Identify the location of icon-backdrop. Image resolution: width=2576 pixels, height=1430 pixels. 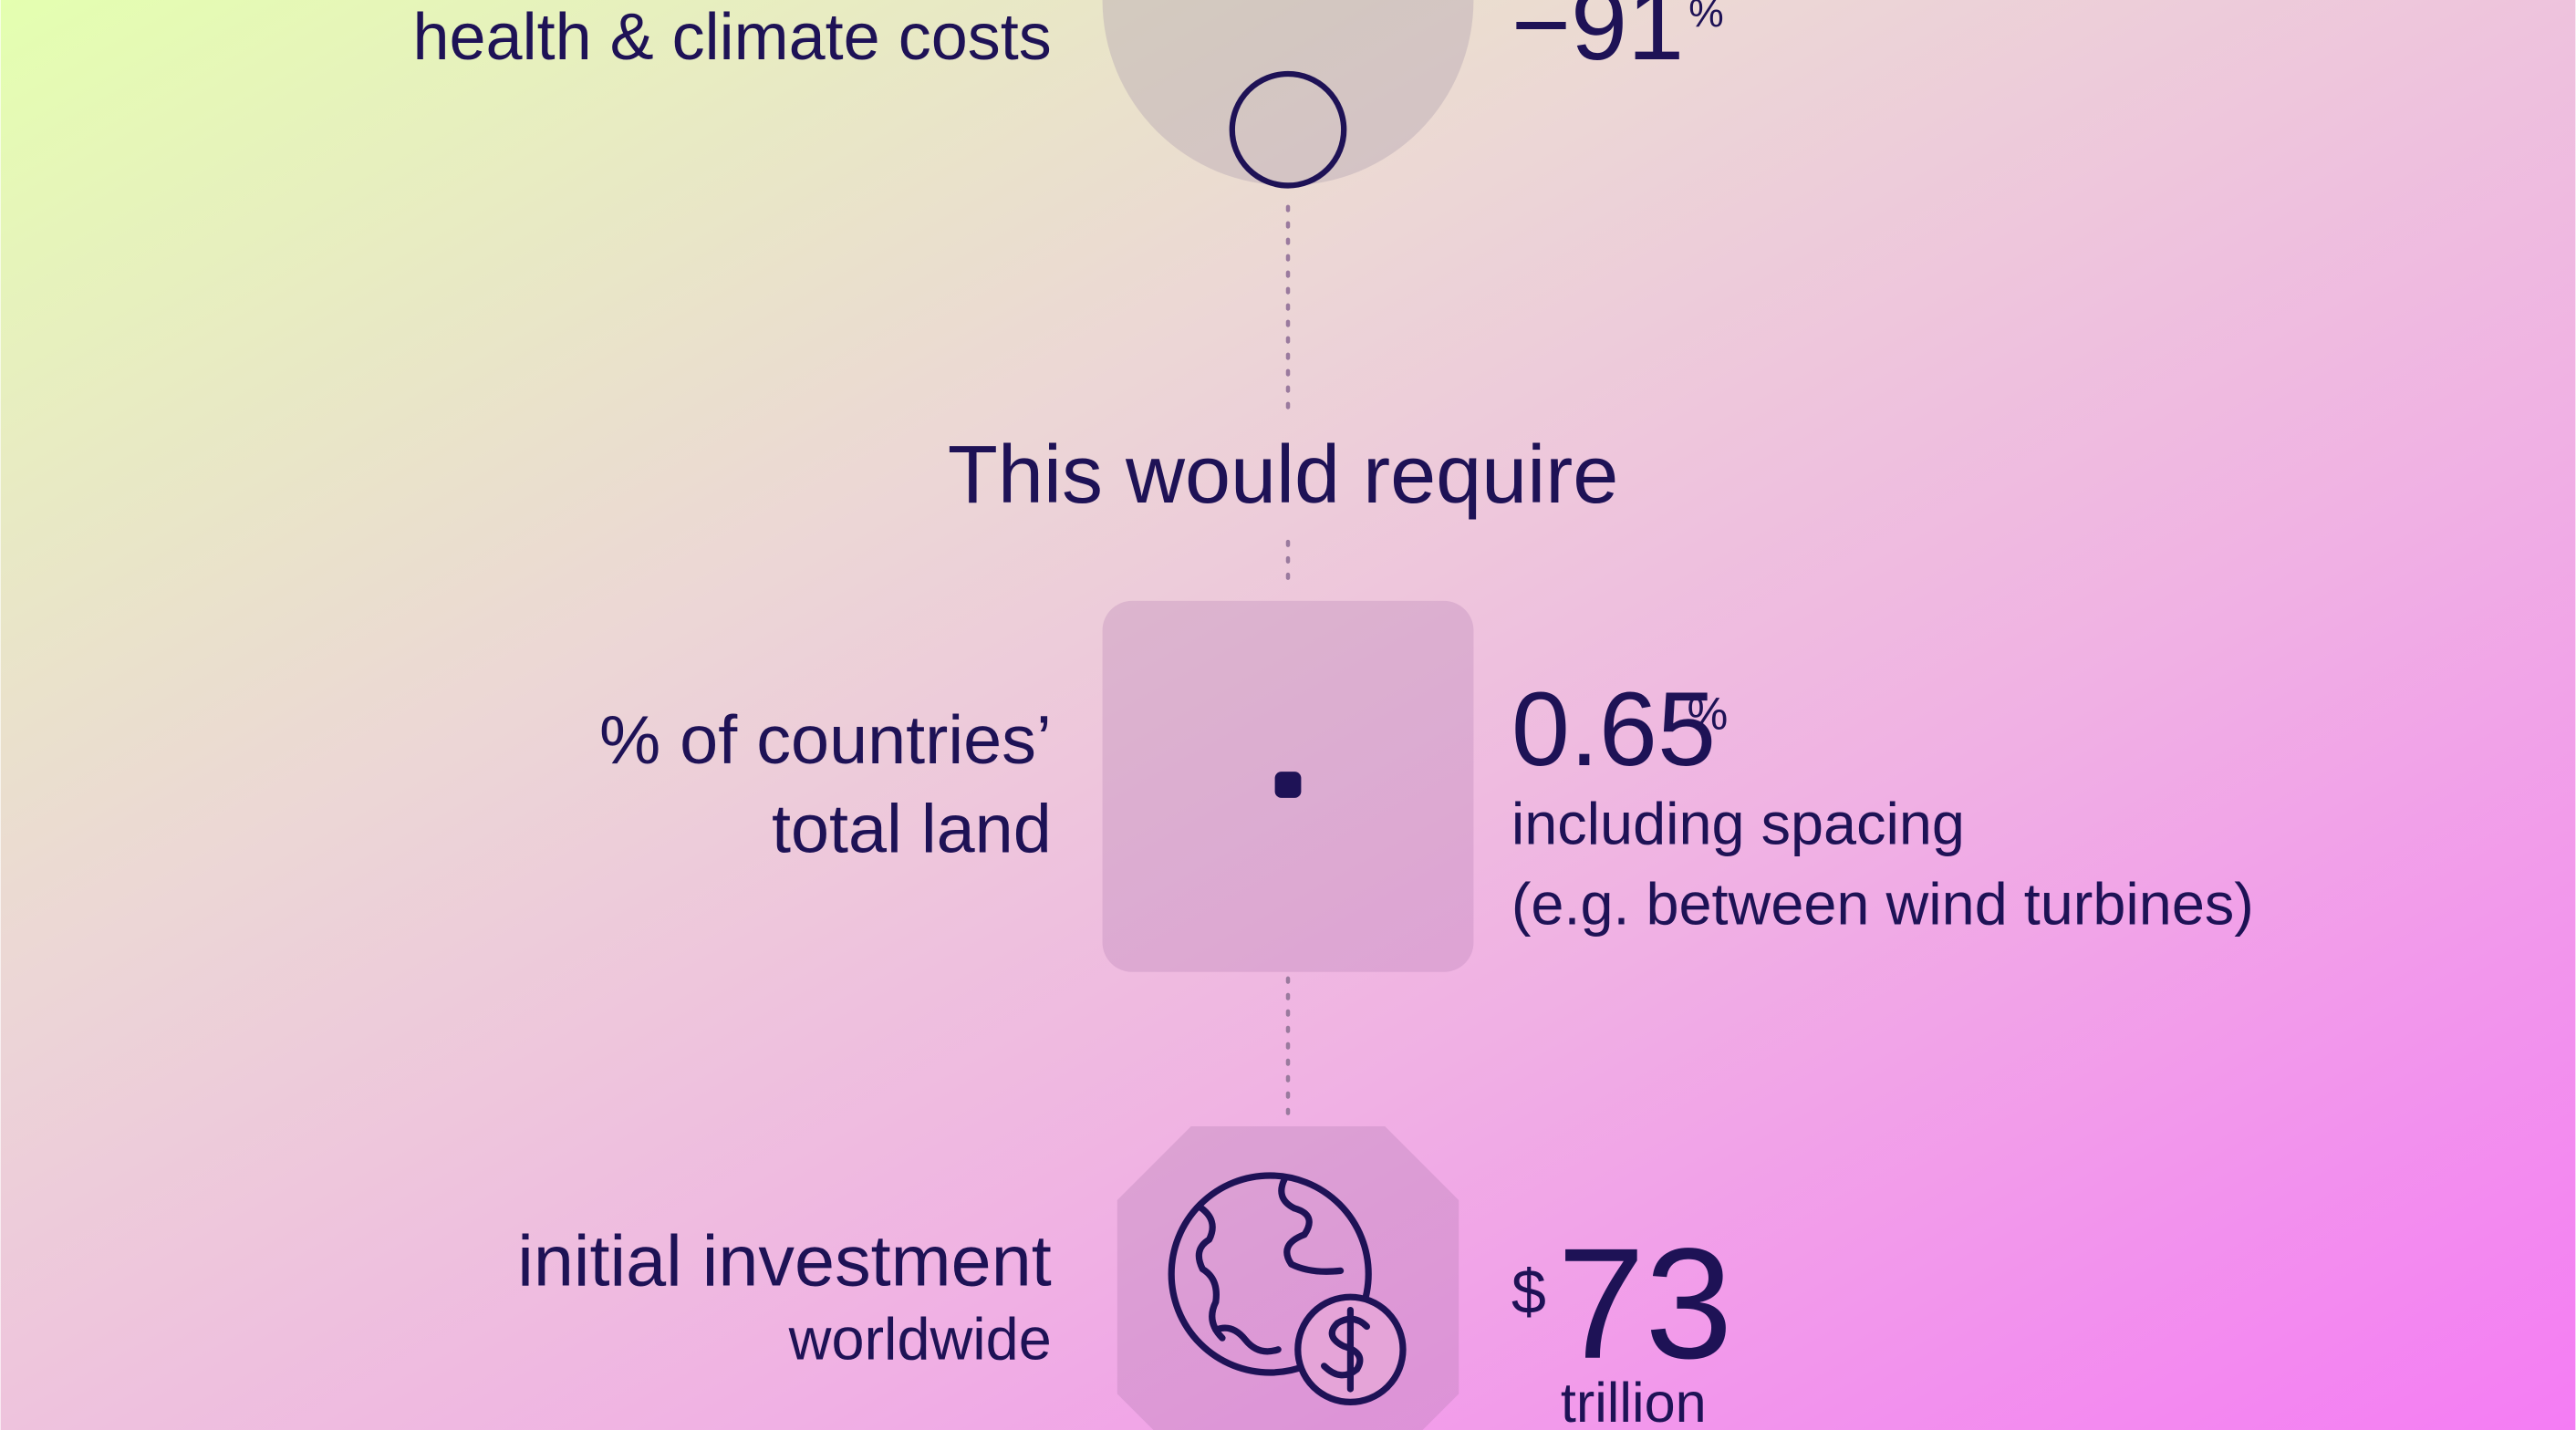
(1288, 93).